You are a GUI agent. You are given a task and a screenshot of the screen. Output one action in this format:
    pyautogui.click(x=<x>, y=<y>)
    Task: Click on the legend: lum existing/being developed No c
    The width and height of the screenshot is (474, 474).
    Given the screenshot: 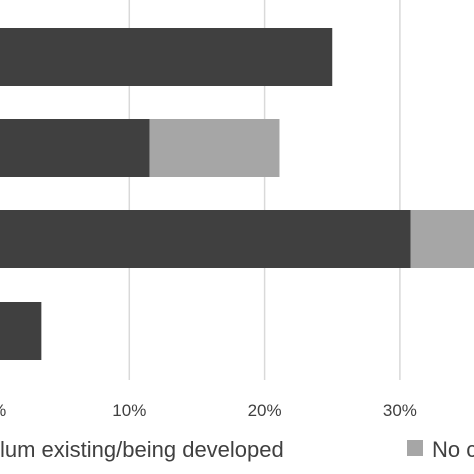 What is the action you would take?
    pyautogui.click(x=237, y=449)
    